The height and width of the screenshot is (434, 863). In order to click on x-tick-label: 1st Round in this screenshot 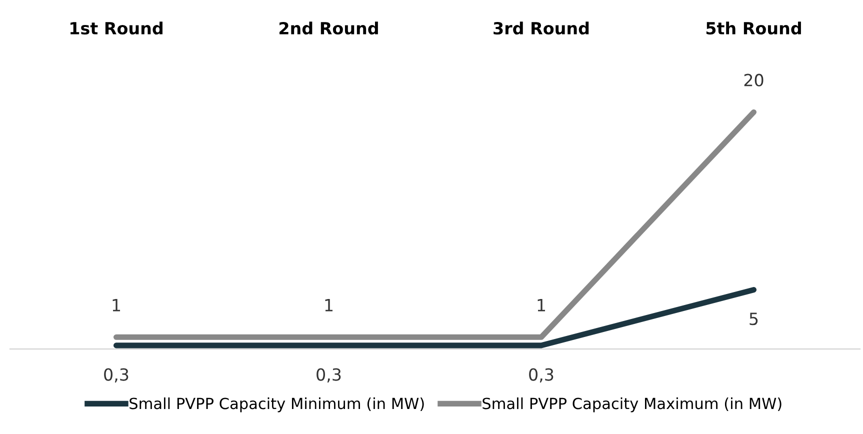, I will do `click(116, 28)`.